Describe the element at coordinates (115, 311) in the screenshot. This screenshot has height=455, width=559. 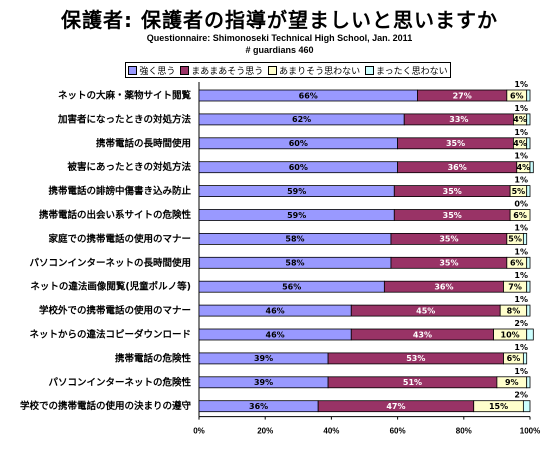
I see `category-label: 学校外での携帯電話の使用のマナー` at that location.